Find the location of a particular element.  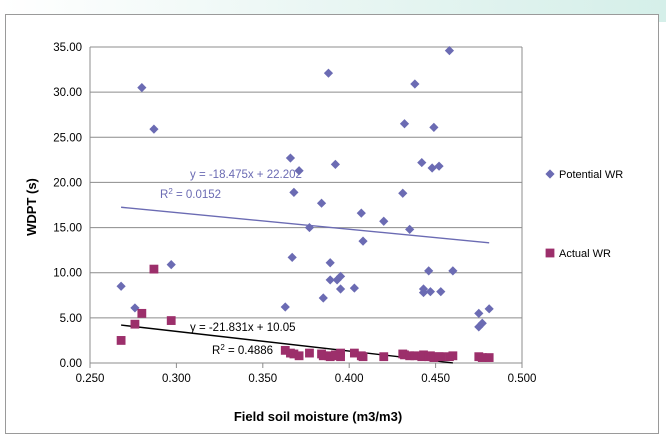

x-tick-label: 0.500 is located at coordinates (522, 379).